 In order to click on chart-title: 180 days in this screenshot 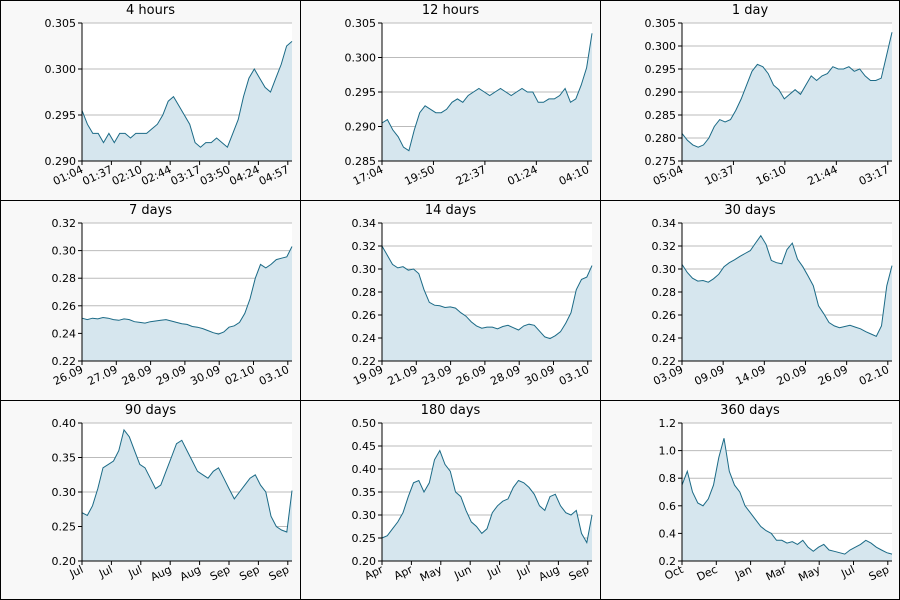, I will do `click(450, 410)`.